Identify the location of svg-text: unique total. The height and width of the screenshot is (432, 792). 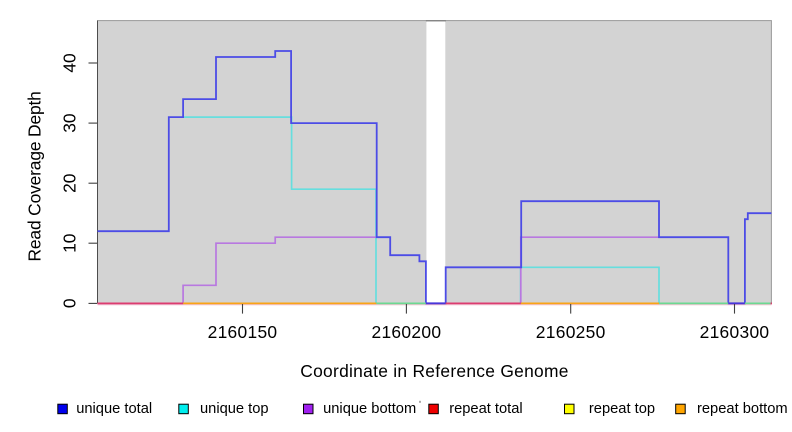
(114, 409).